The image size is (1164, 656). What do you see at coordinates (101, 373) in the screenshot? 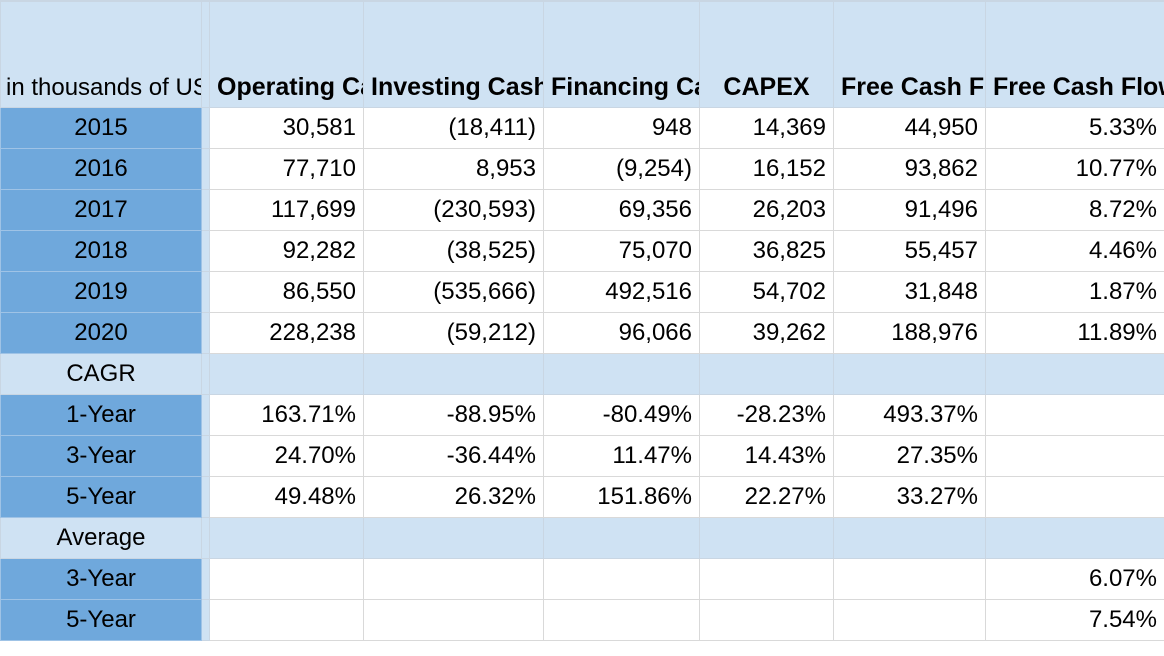
I see `section-label-cagr: CAGR` at bounding box center [101, 373].